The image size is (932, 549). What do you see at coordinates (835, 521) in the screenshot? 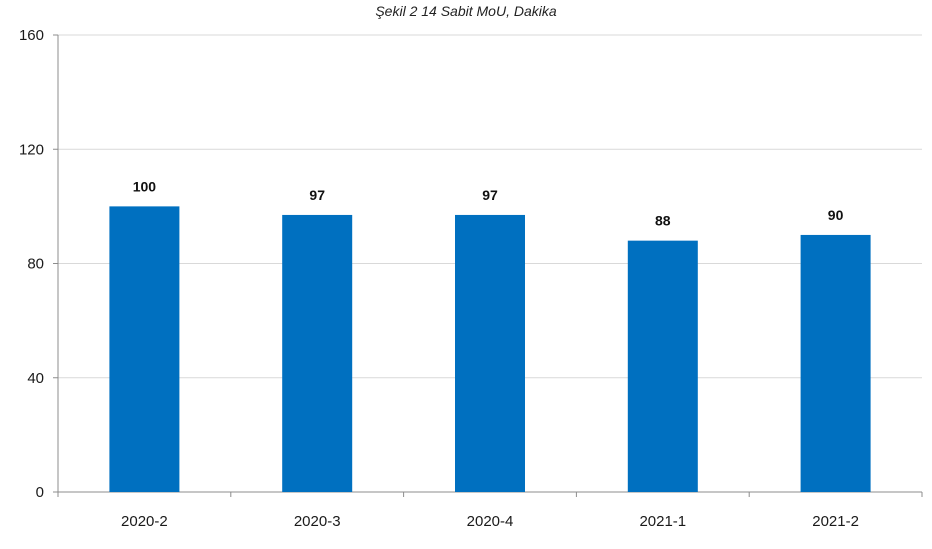
I see `x-tick-label-2021-2: 2021-2` at bounding box center [835, 521].